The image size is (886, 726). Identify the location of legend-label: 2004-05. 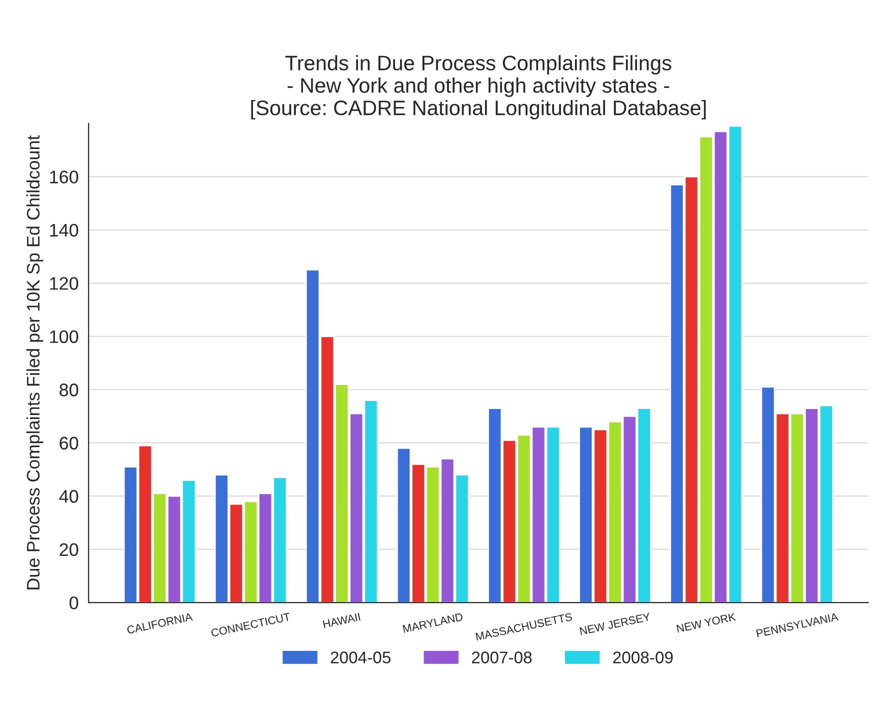
(360, 658).